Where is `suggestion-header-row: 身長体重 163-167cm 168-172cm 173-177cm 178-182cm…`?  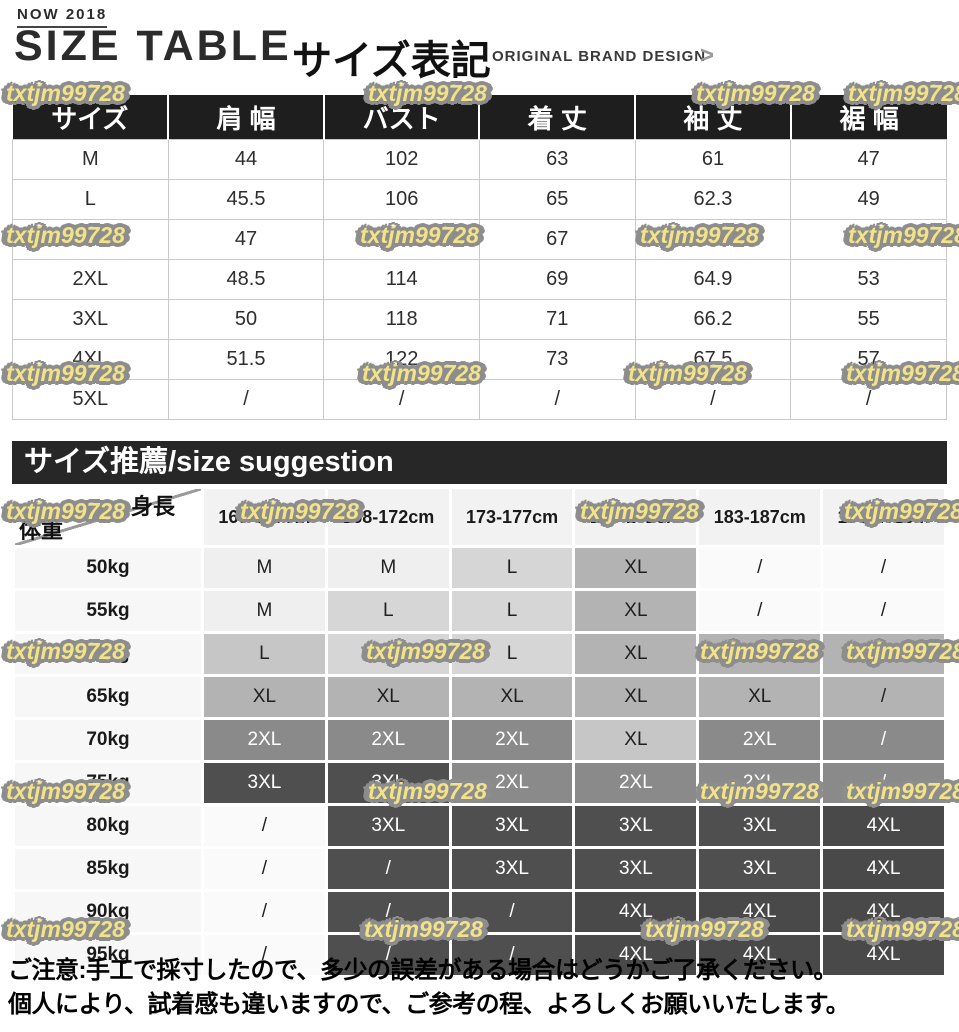 suggestion-header-row: 身長体重 163-167cm 168-172cm 173-177cm 178-182cm… is located at coordinates (479, 517).